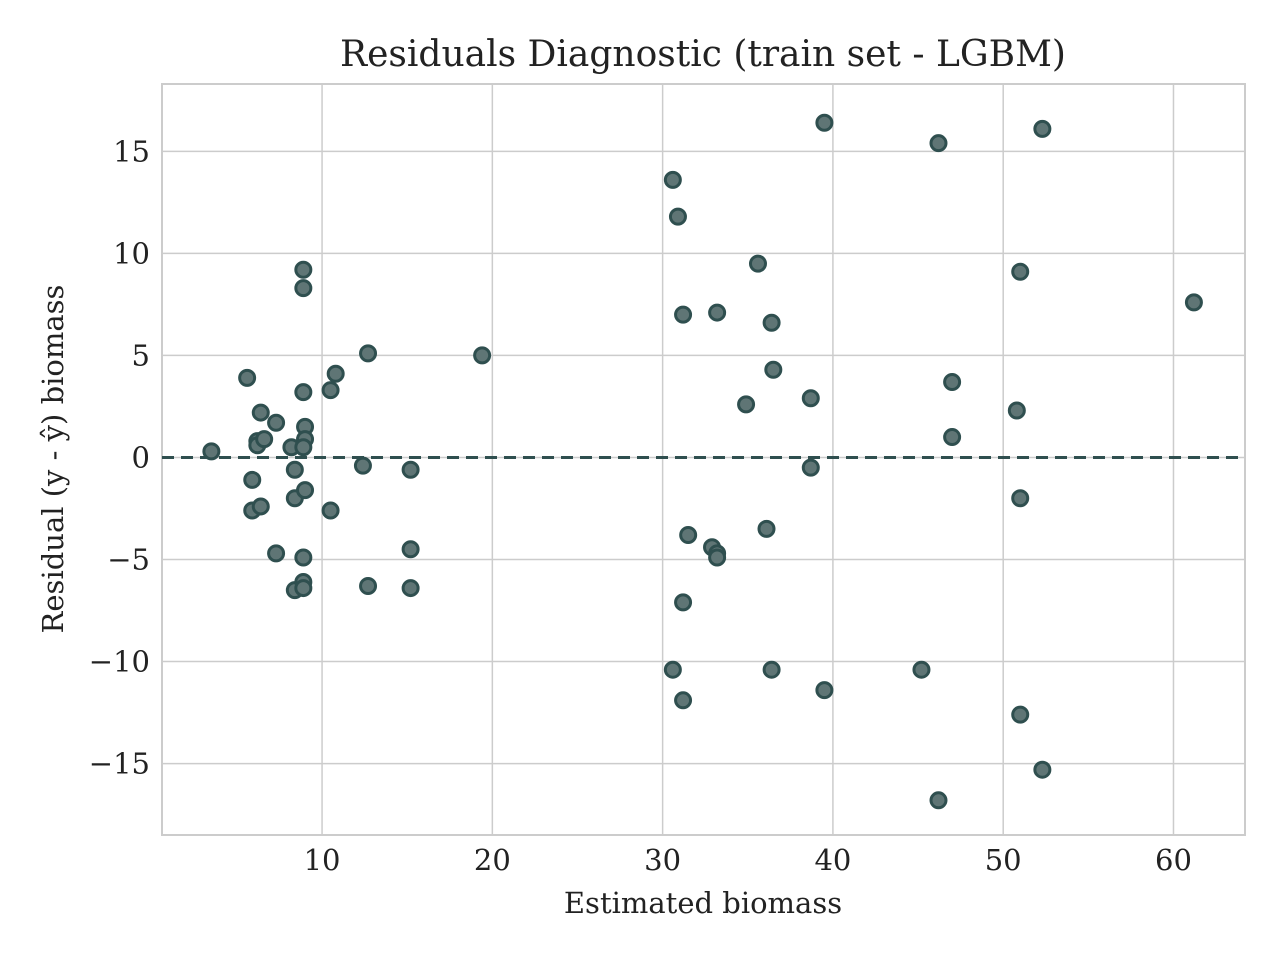  What do you see at coordinates (1173, 860) in the screenshot?
I see `x-tick-label: 60` at bounding box center [1173, 860].